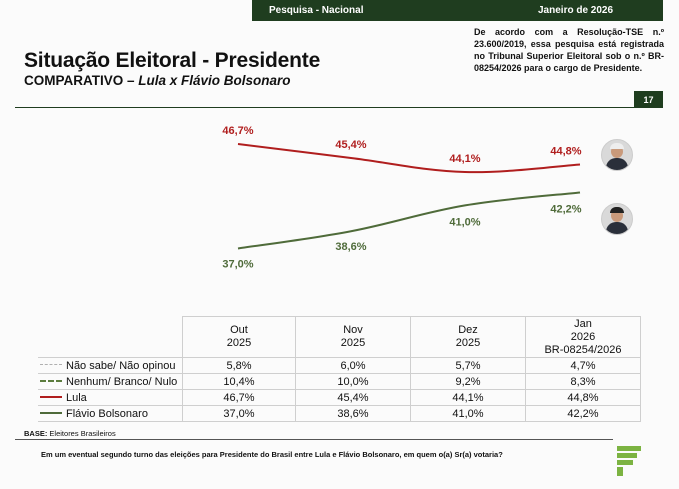 This screenshot has width=679, height=489. What do you see at coordinates (110, 381) in the screenshot?
I see `row-label: Nenhum/ Branco/ Nulo` at bounding box center [110, 381].